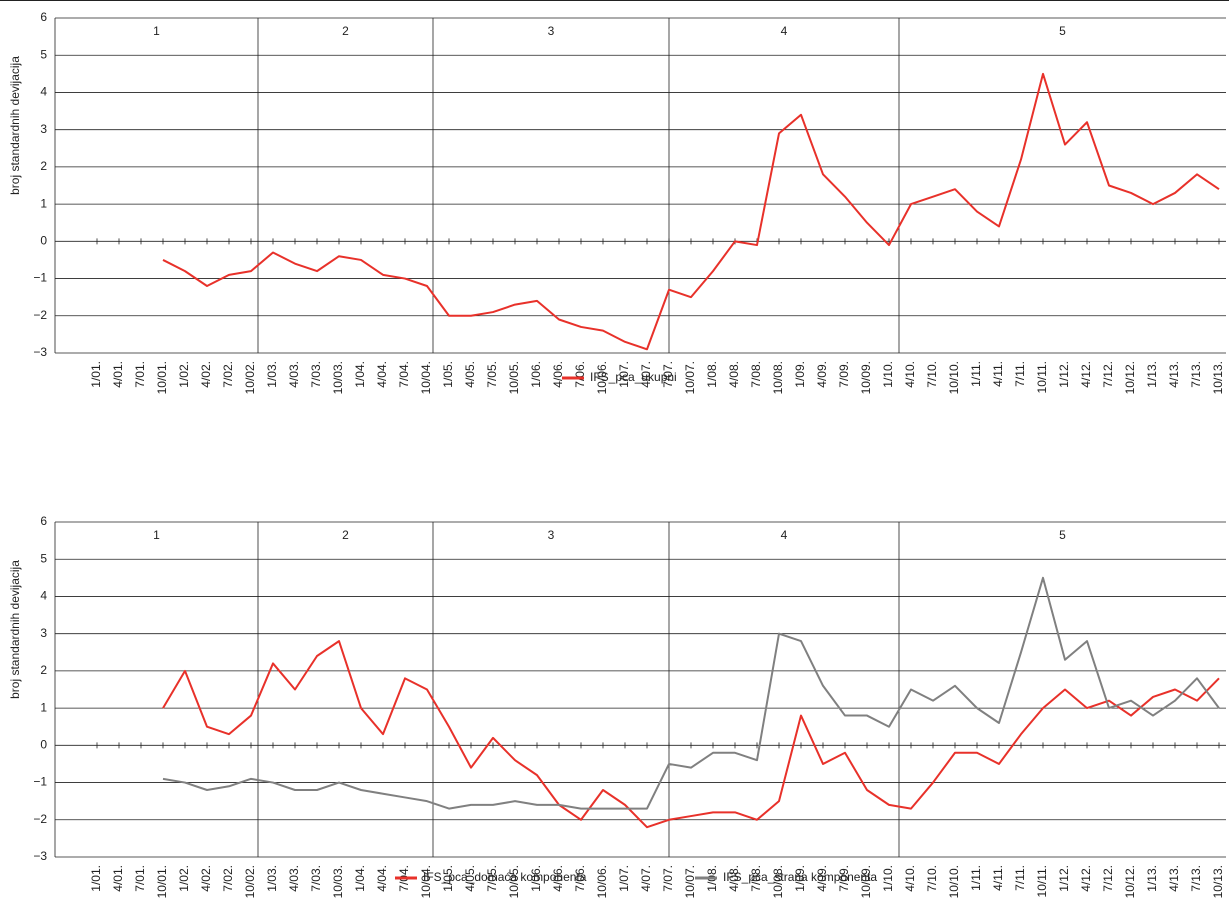  What do you see at coordinates (118, 374) in the screenshot?
I see `x-tick-label: 4/01.` at bounding box center [118, 374].